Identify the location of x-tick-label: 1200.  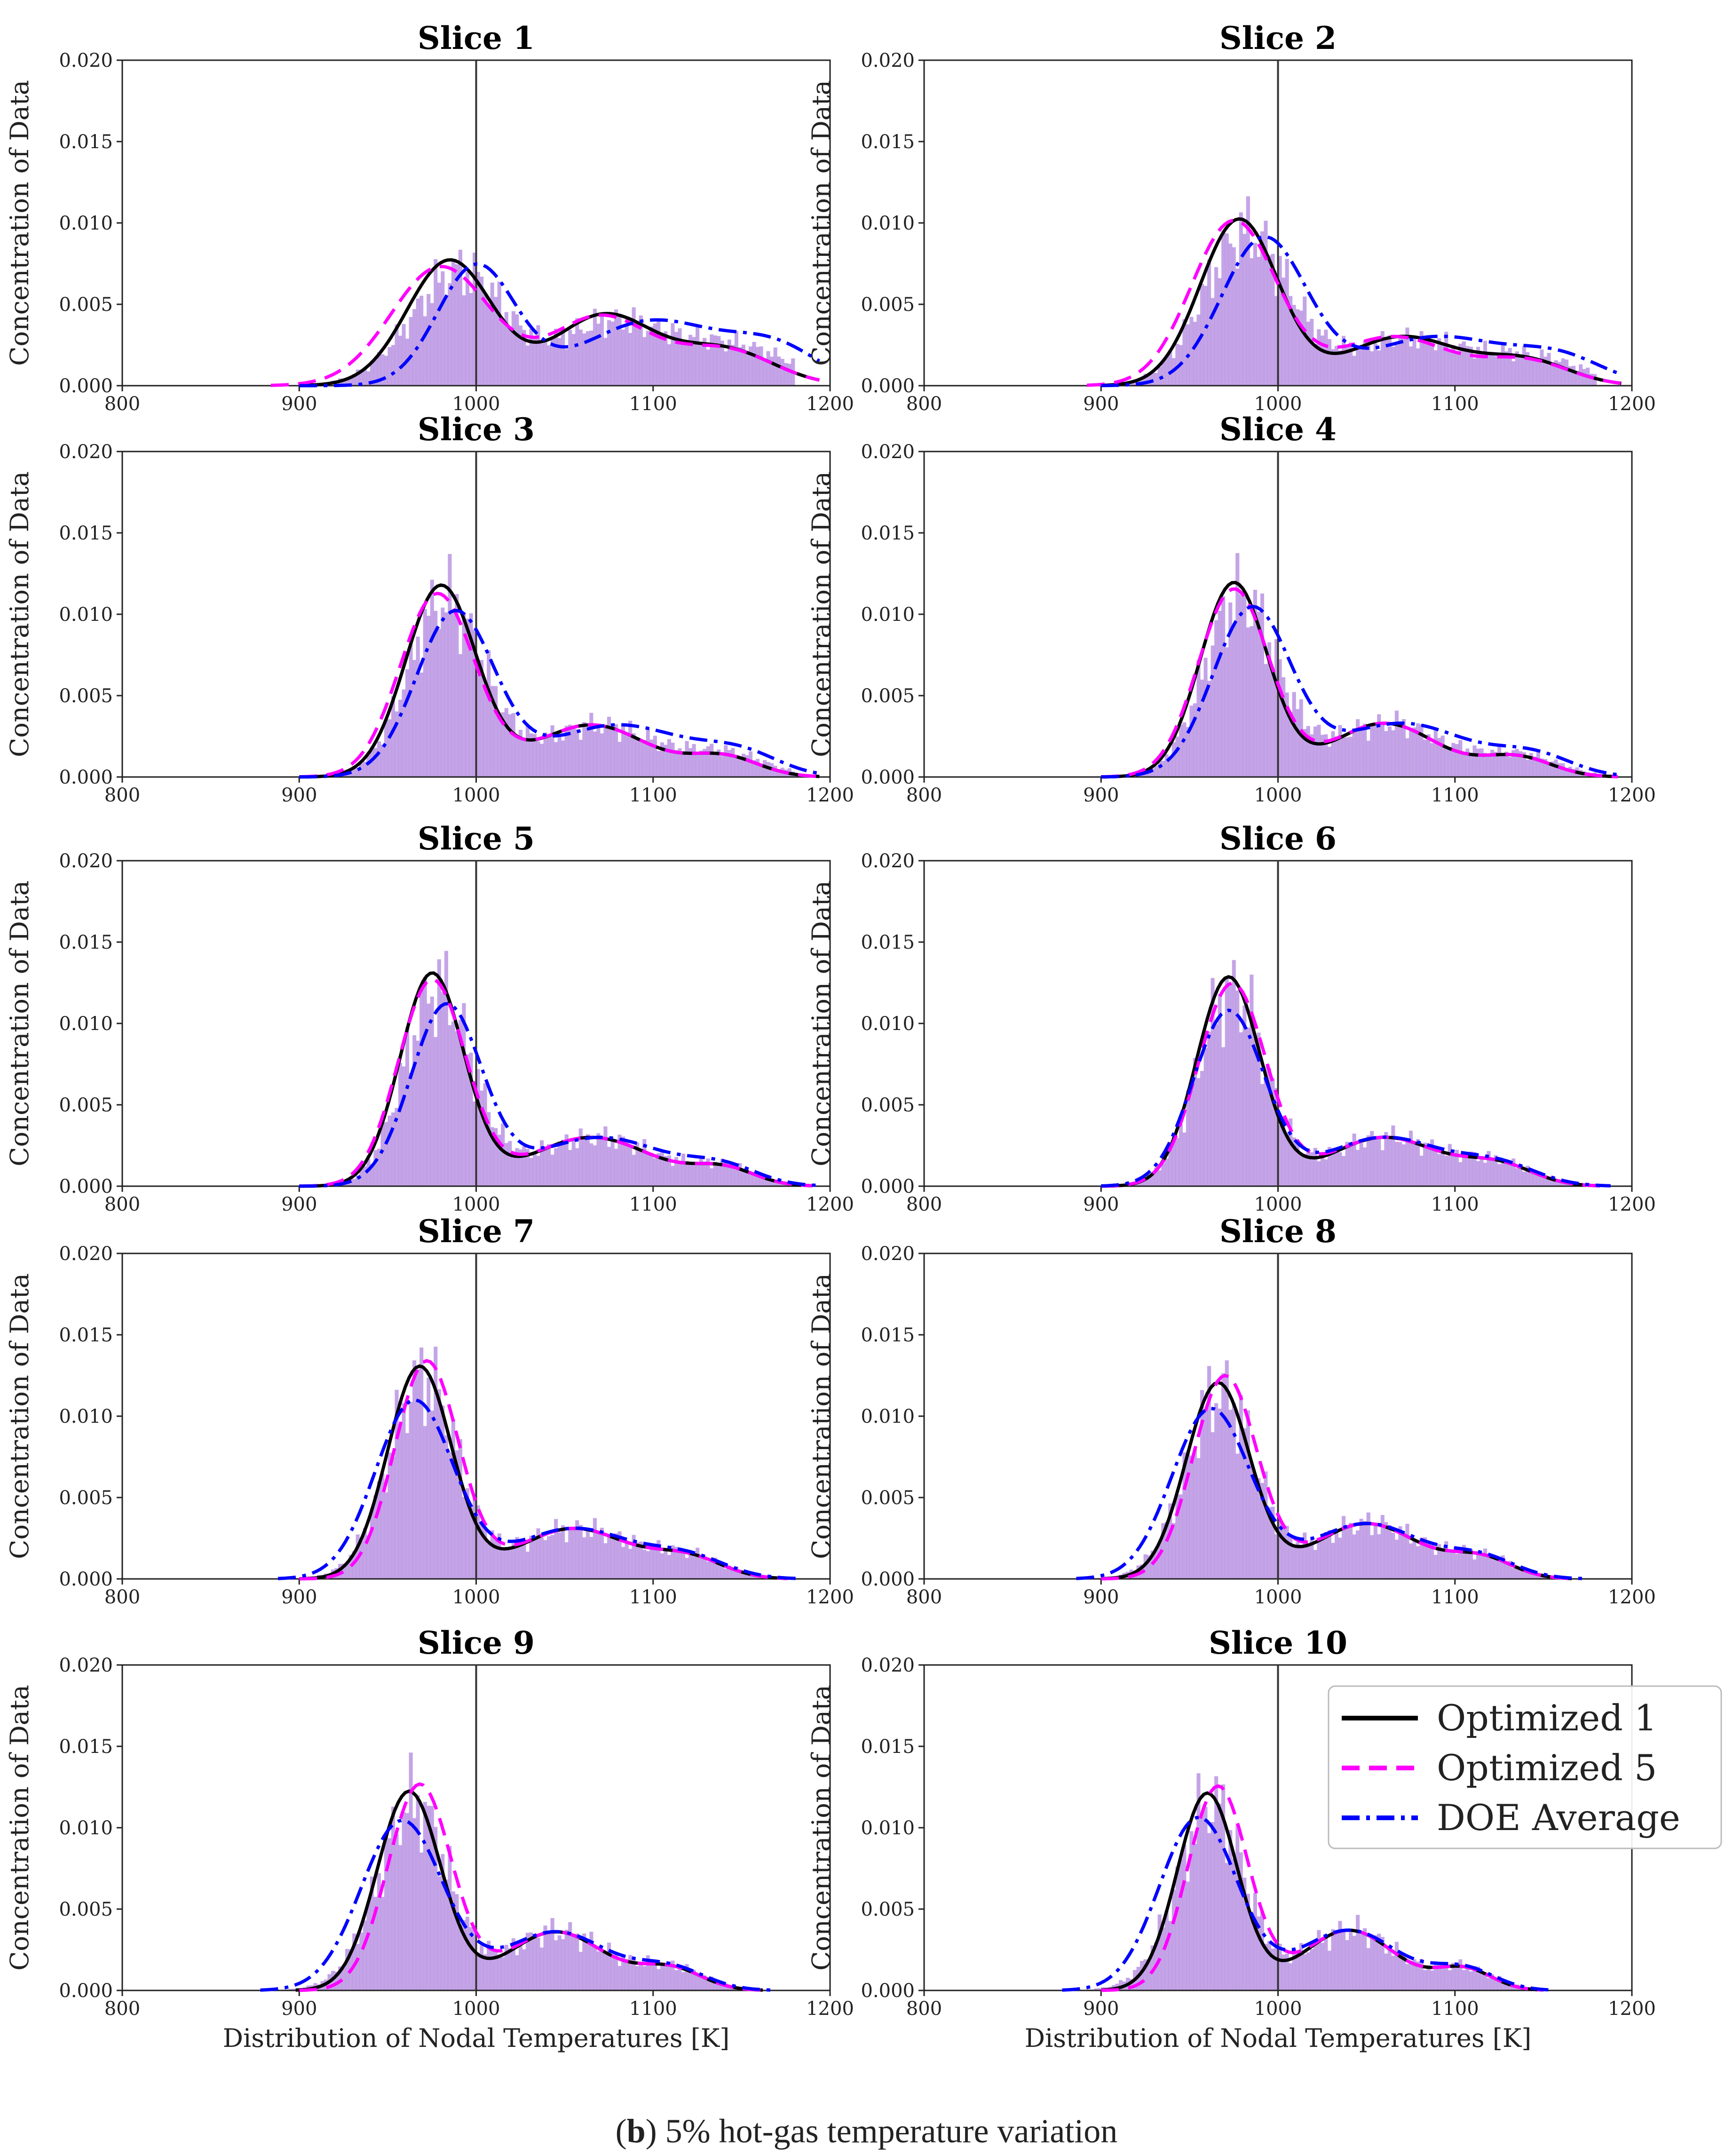
(830, 1204).